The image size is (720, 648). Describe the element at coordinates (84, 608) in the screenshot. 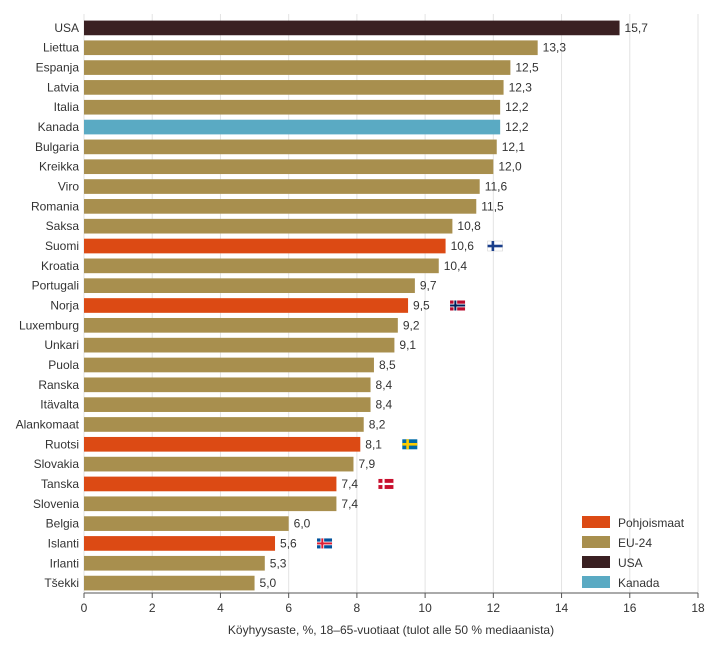

I see `x-tick-label: 0` at that location.